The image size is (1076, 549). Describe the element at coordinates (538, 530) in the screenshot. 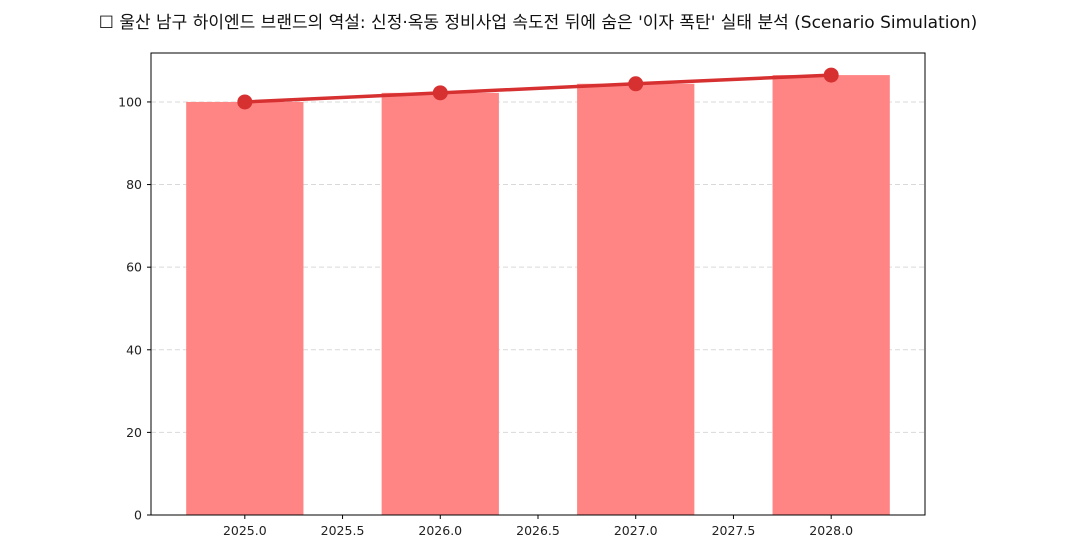

I see `x-tick-label: 2026.5` at that location.